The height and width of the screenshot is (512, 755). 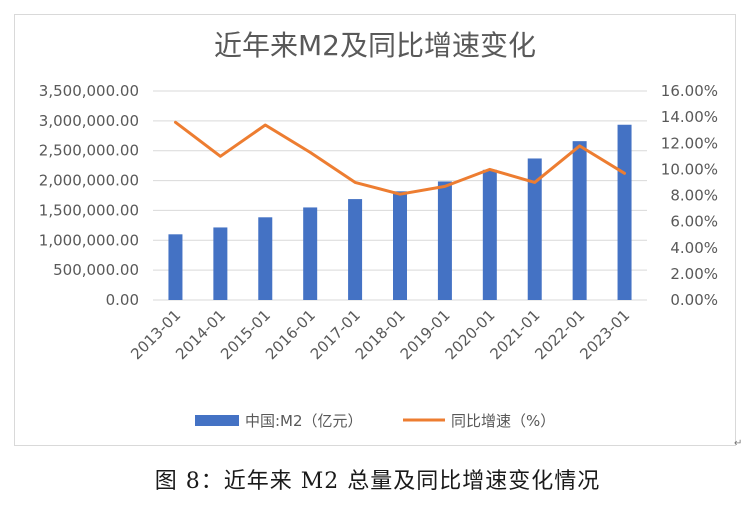 I want to click on legend-bar-swatch, so click(x=217, y=420).